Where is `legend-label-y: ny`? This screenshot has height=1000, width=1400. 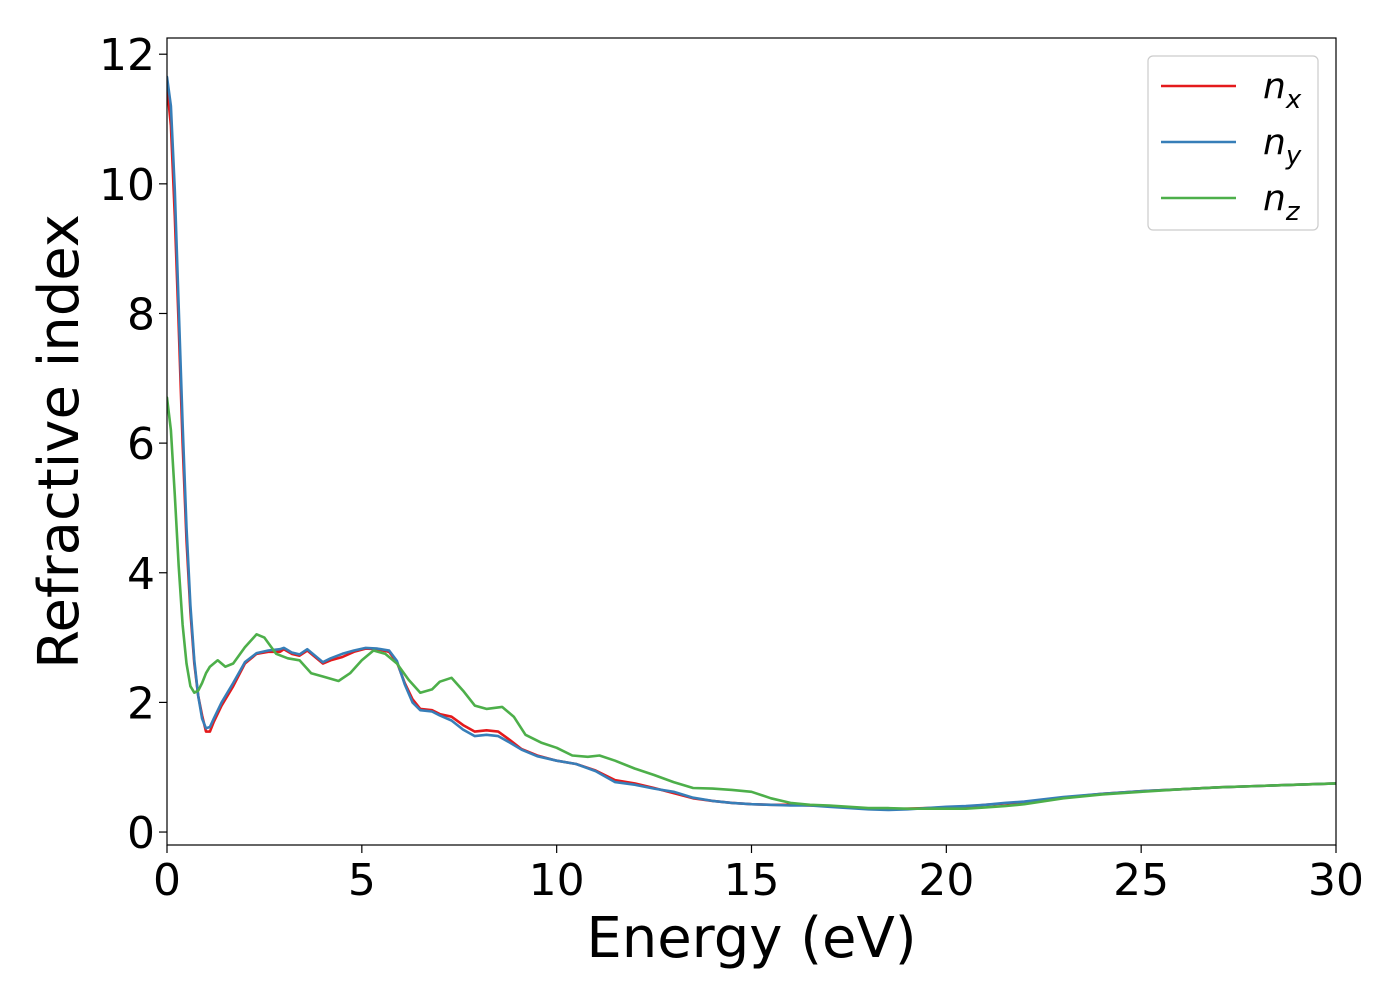
legend-label-y: ny is located at coordinates (1282, 146).